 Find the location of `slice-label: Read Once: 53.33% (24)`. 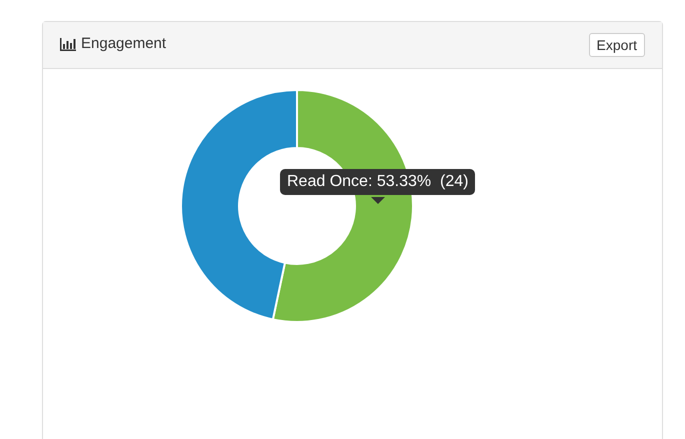

slice-label: Read Once: 53.33% (24) is located at coordinates (378, 182).